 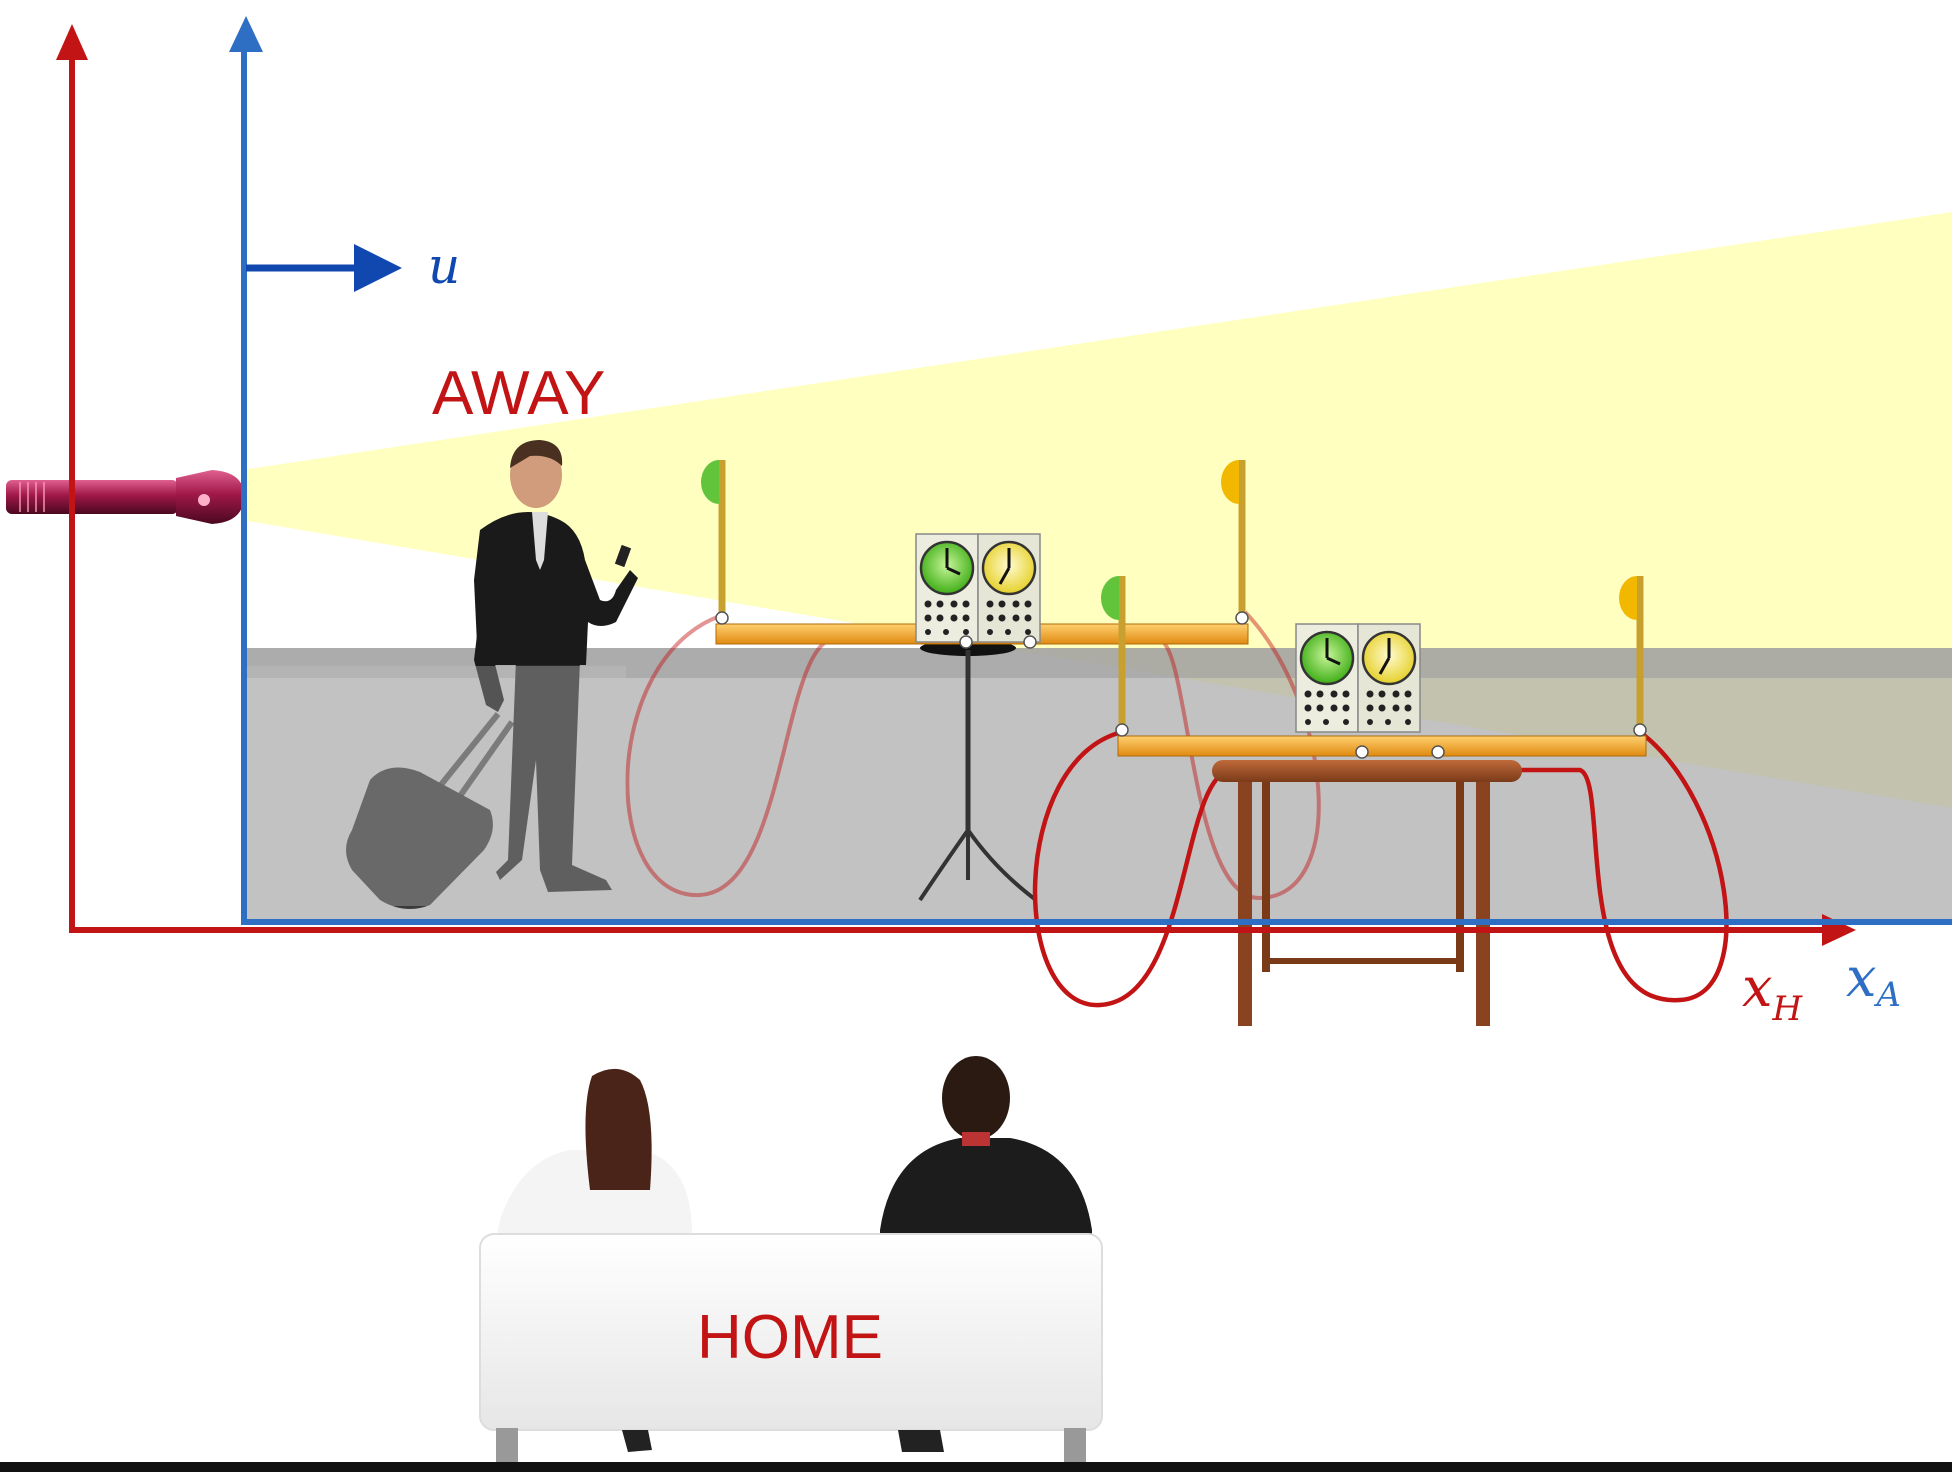 What do you see at coordinates (324, 268) in the screenshot?
I see `velocity-arrow` at bounding box center [324, 268].